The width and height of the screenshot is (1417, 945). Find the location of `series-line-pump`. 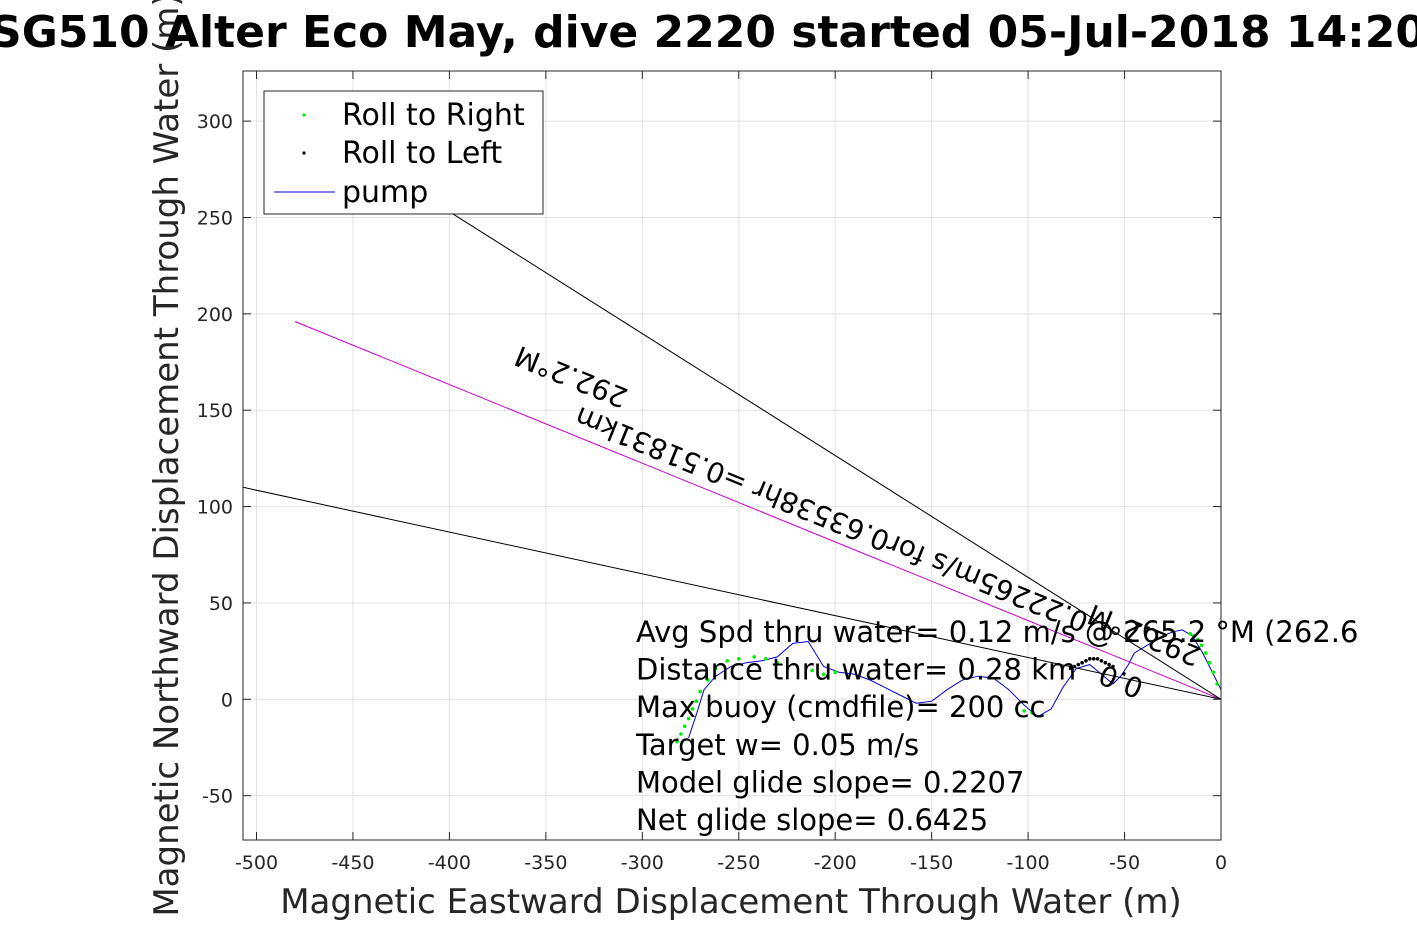

series-line-pump is located at coordinates (954, 684).